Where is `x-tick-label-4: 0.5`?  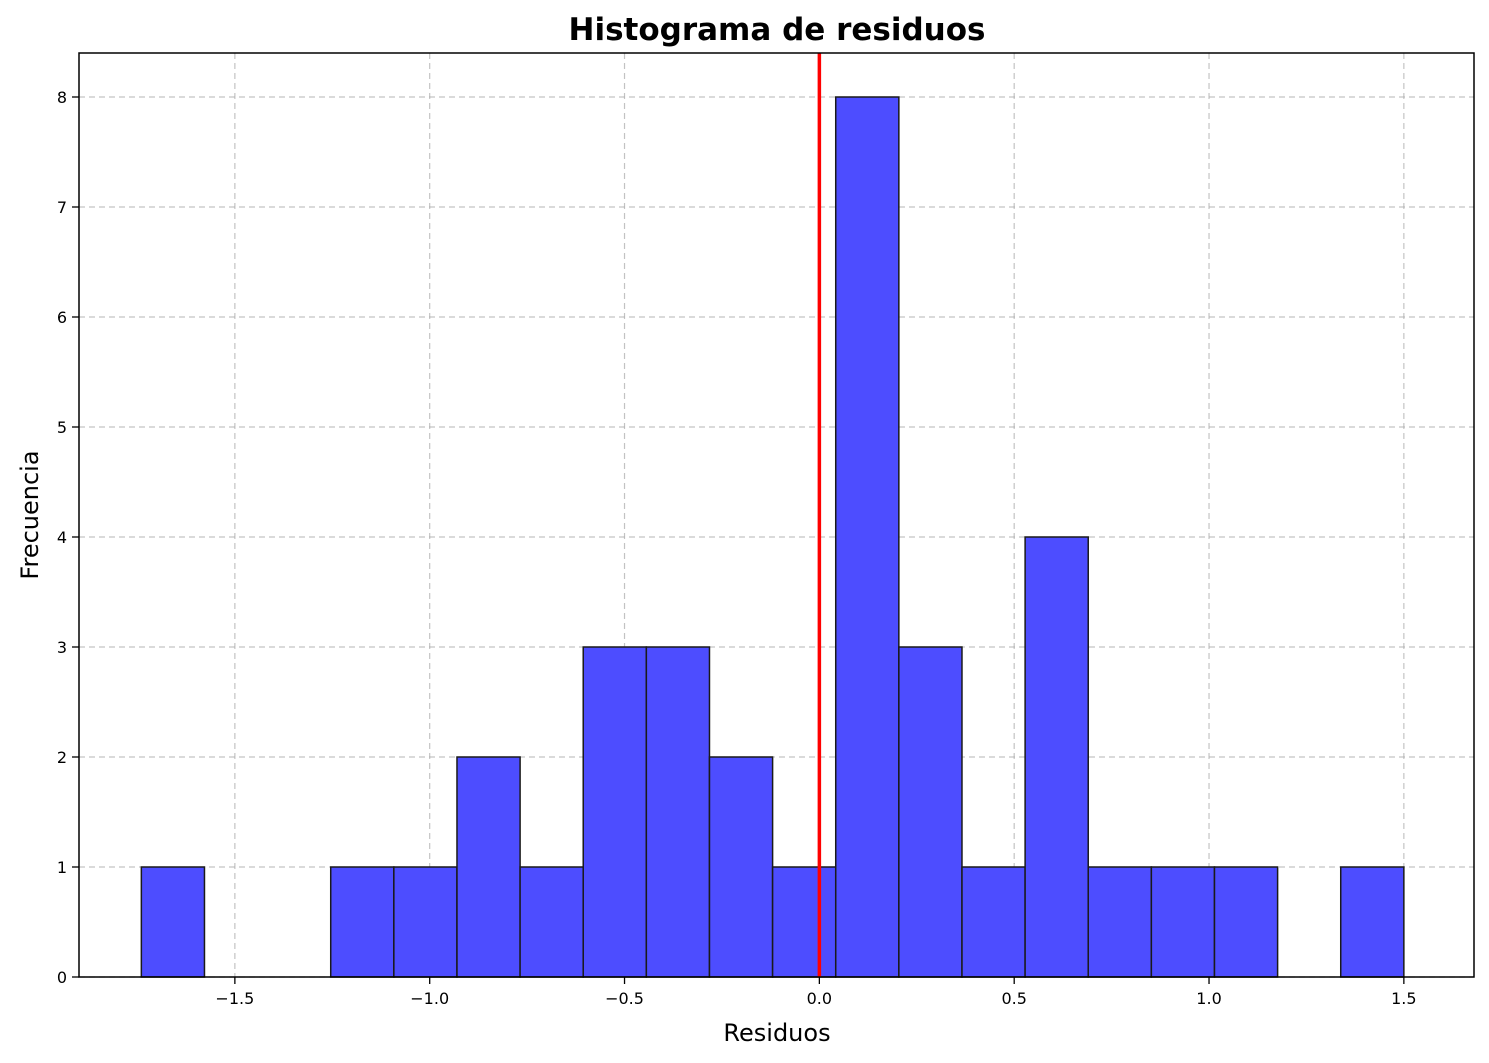
x-tick-label-4: 0.5 is located at coordinates (1013, 998).